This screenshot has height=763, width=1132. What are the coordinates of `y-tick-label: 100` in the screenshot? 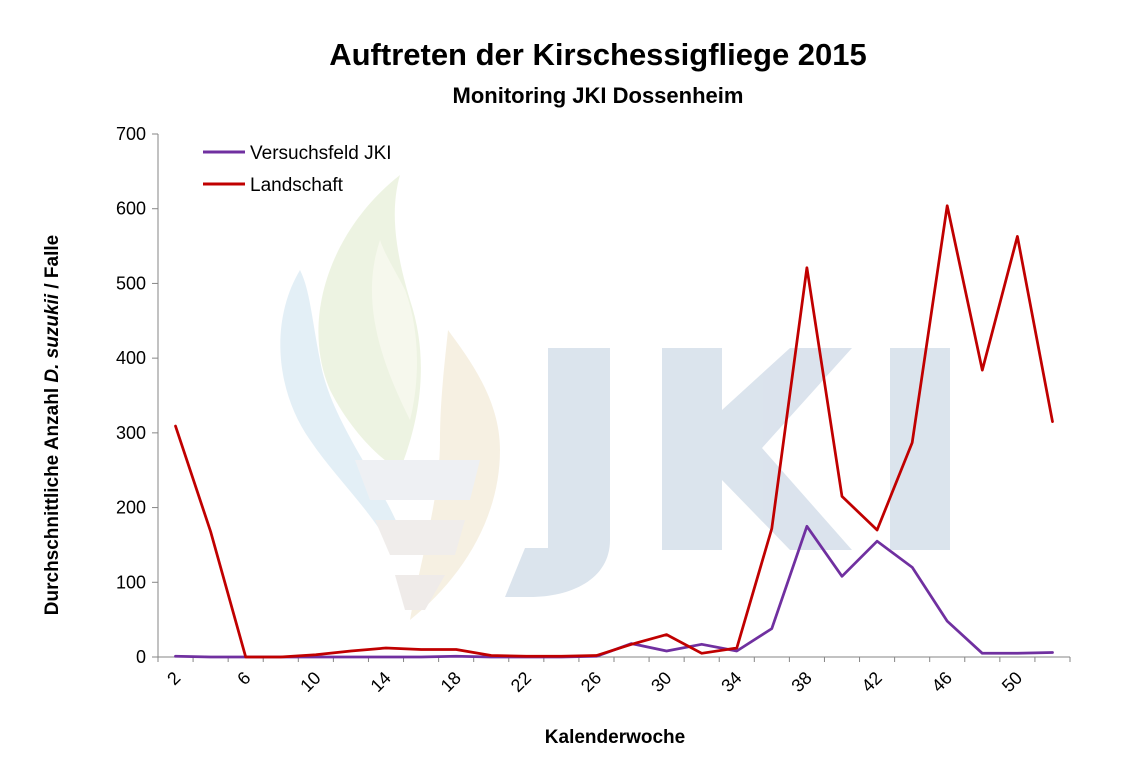 It's located at (131, 582).